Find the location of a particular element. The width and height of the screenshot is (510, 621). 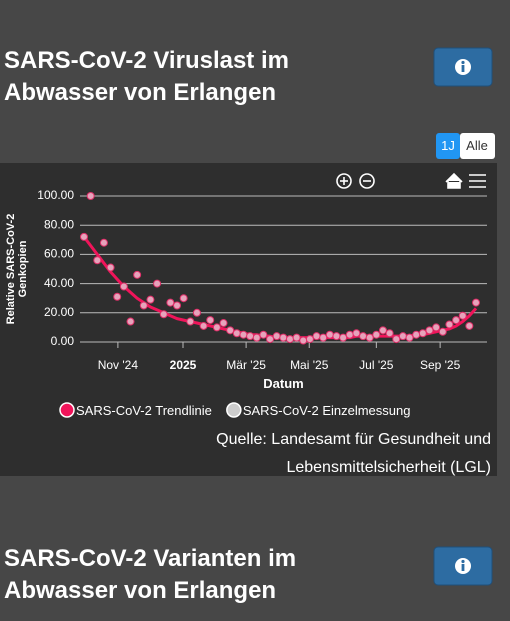

legend-item: SARS-CoV-2 Einzelmessung is located at coordinates (318, 410).